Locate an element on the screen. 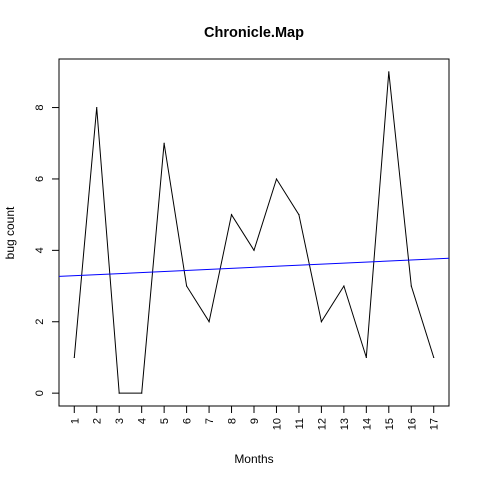 The width and height of the screenshot is (480, 480). x-tick-label: 13 is located at coordinates (345, 424).